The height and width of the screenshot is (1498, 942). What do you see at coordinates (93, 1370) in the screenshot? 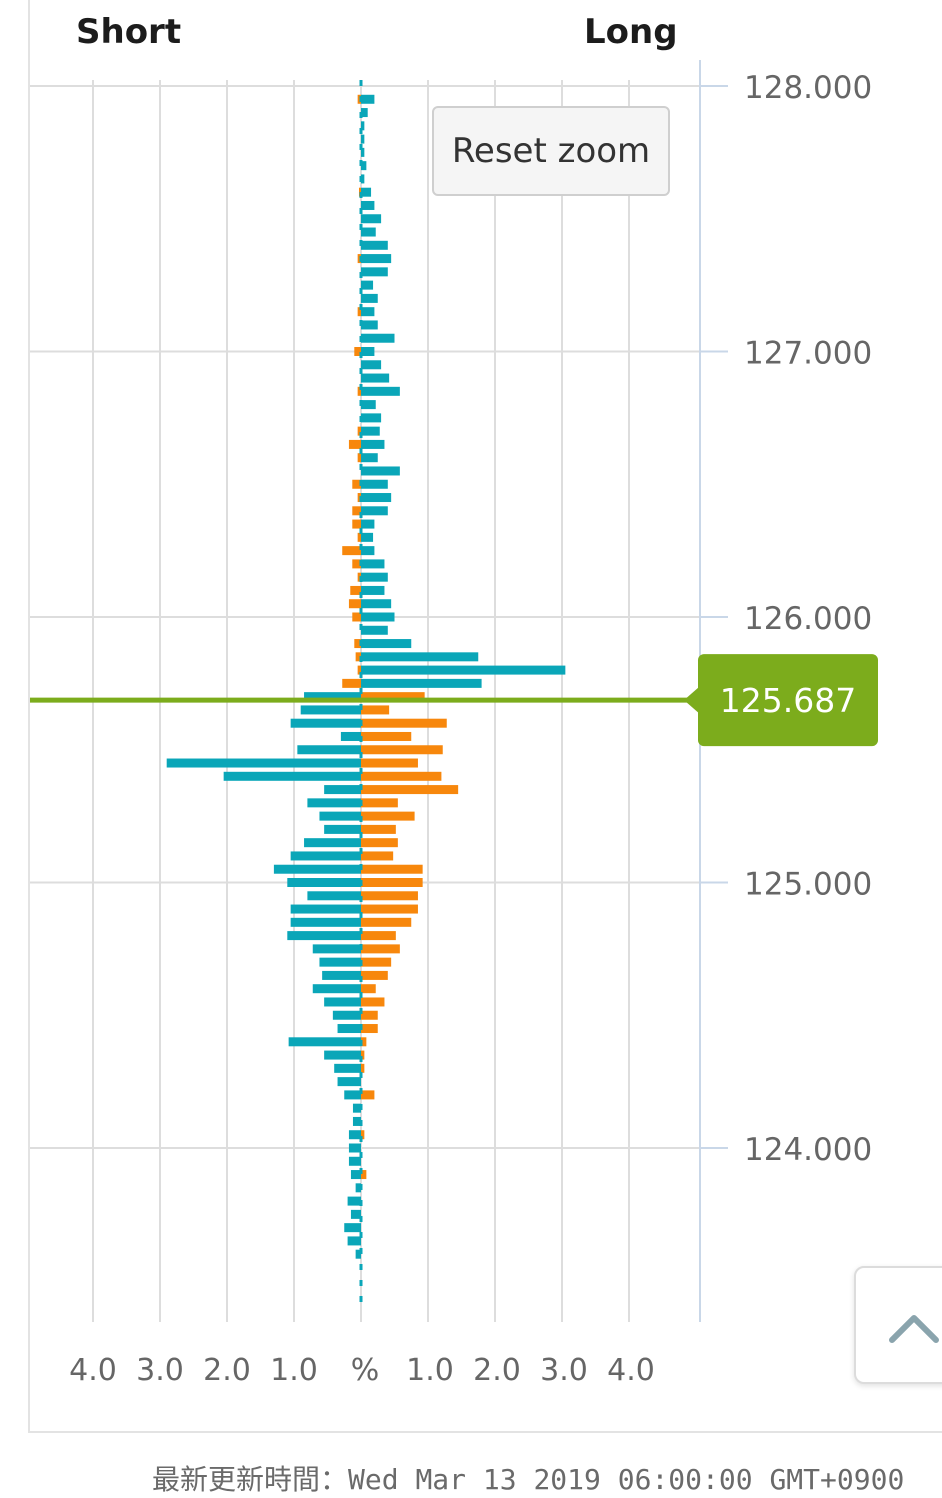
I see `x-tick-label: 4.0` at bounding box center [93, 1370].